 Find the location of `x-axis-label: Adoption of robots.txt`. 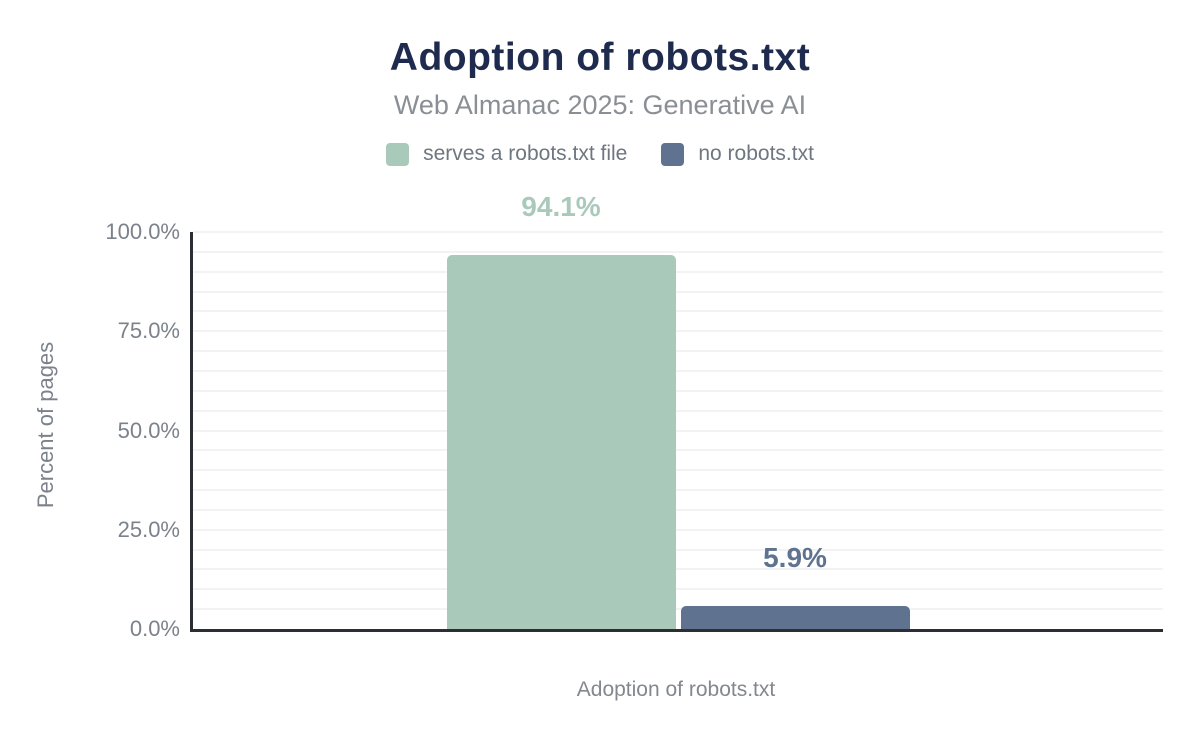

x-axis-label: Adoption of robots.txt is located at coordinates (676, 689).